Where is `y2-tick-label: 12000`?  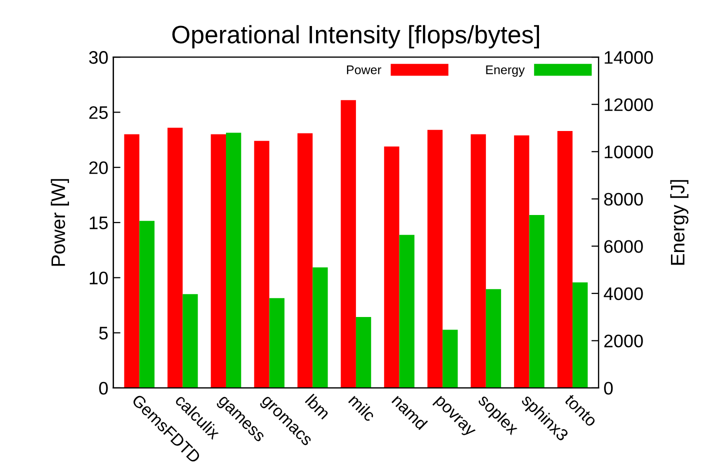
y2-tick-label: 12000 is located at coordinates (628, 105).